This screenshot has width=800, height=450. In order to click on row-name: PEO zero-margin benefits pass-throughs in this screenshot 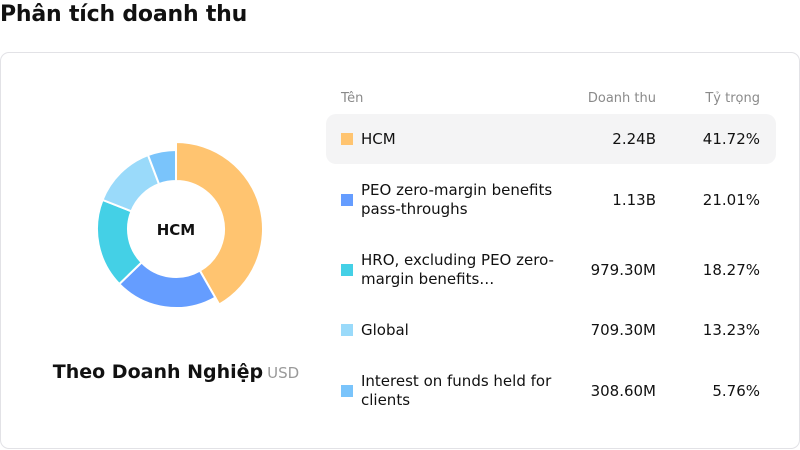, I will do `click(457, 199)`.